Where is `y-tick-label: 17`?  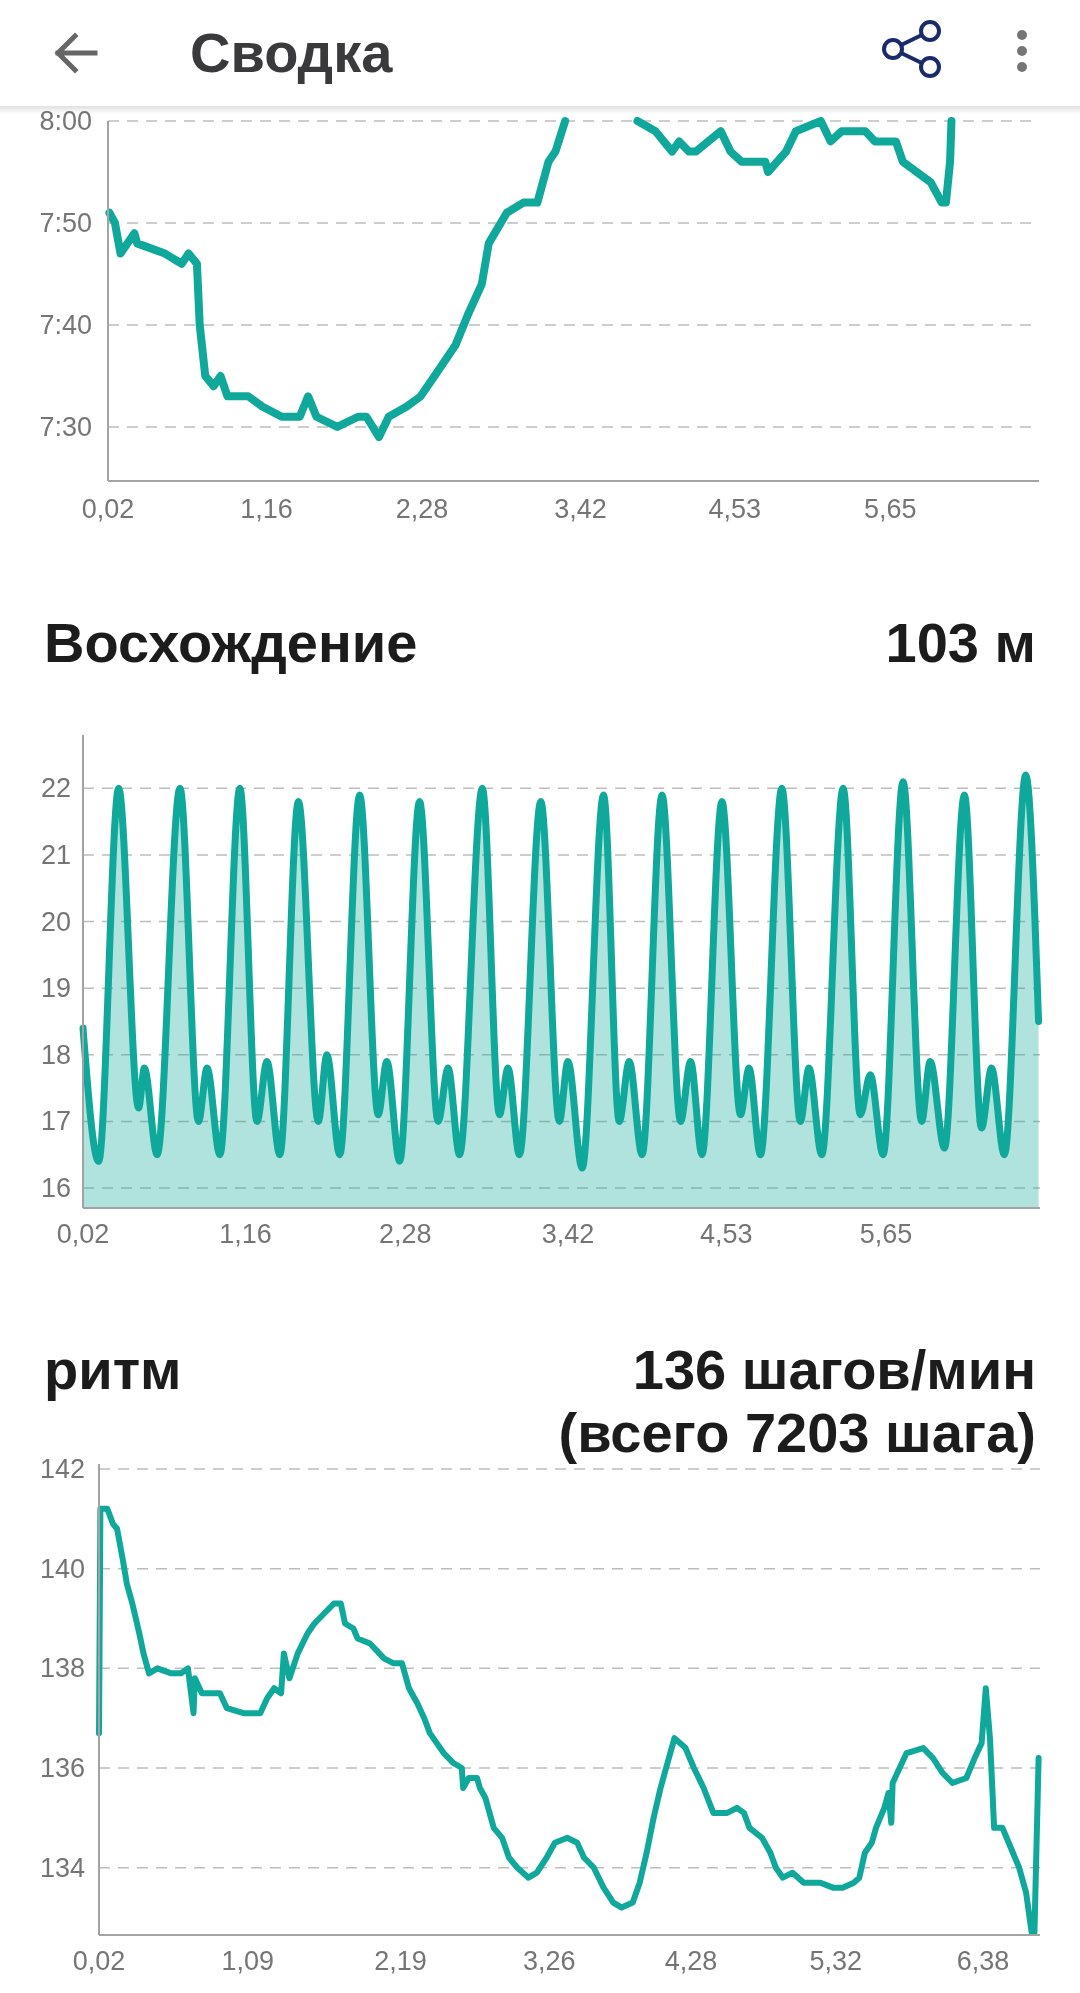 y-tick-label: 17 is located at coordinates (55, 1121).